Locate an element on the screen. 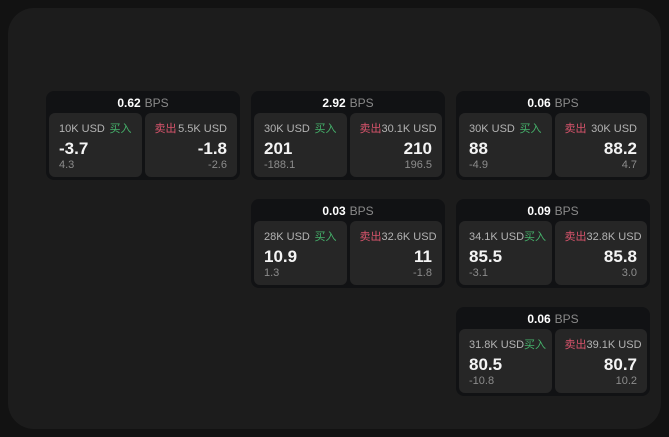  sell-size: 32.8K USD is located at coordinates (614, 237).